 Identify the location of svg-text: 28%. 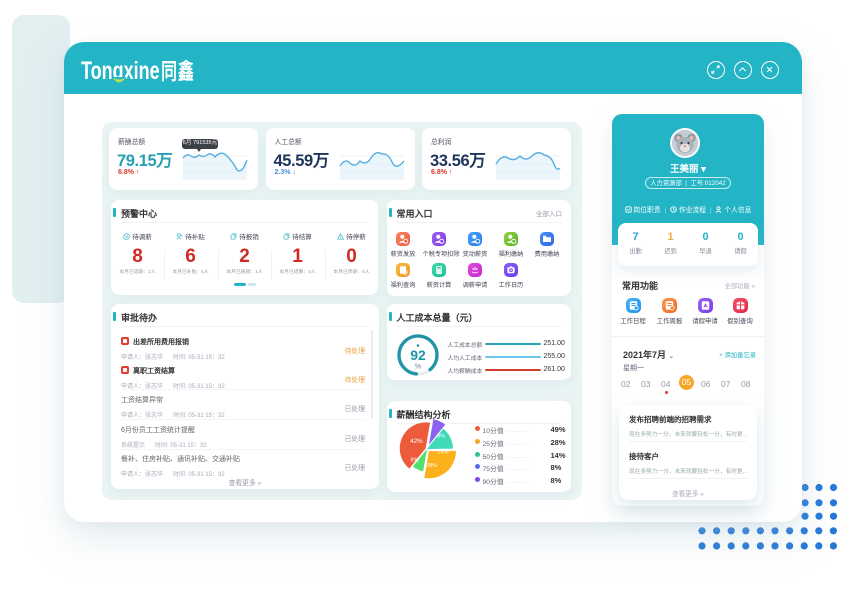
(430, 466).